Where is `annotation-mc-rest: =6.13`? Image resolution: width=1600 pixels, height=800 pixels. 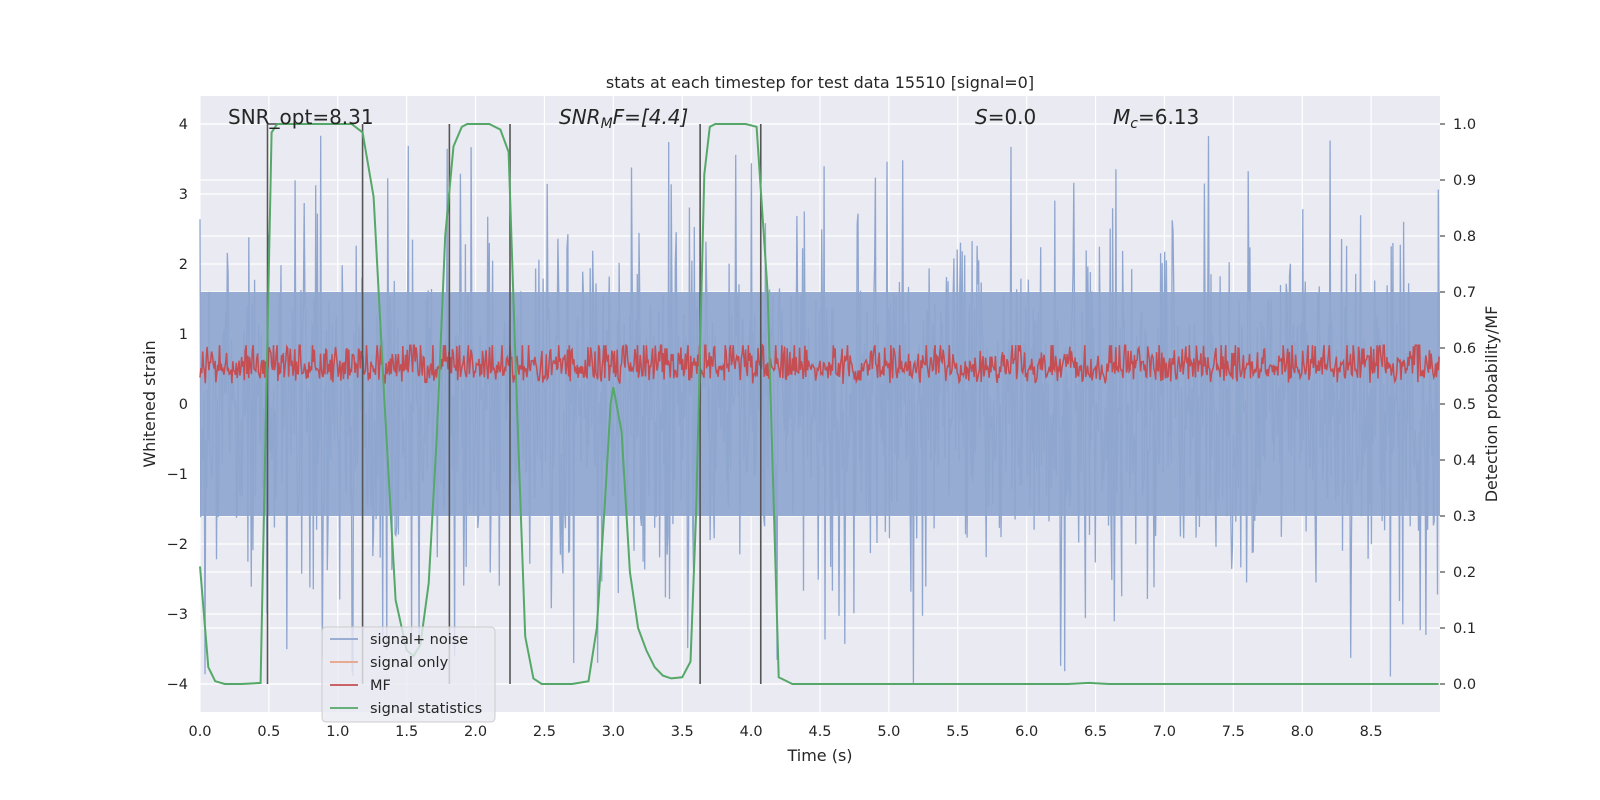 annotation-mc-rest: =6.13 is located at coordinates (1168, 117).